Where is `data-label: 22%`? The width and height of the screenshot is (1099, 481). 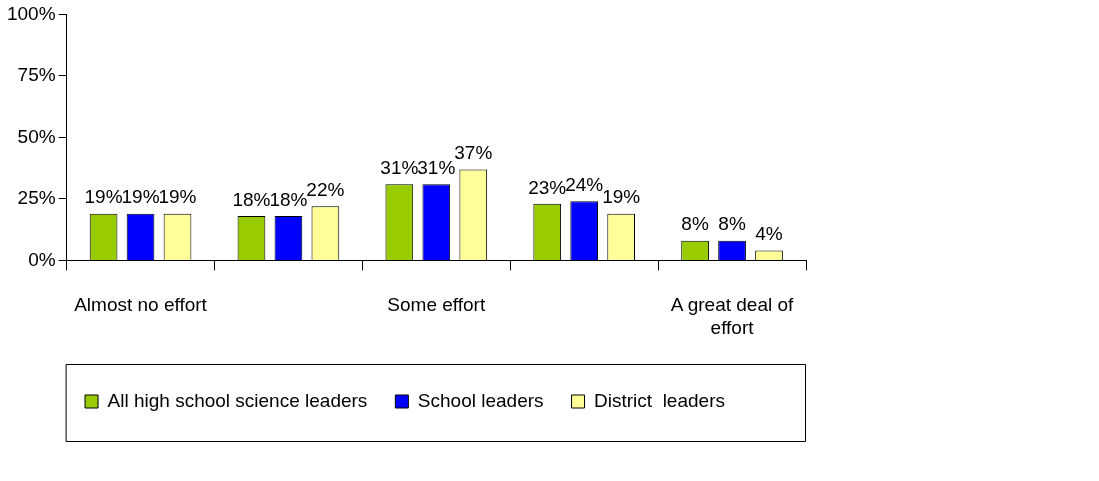
data-label: 22% is located at coordinates (325, 190).